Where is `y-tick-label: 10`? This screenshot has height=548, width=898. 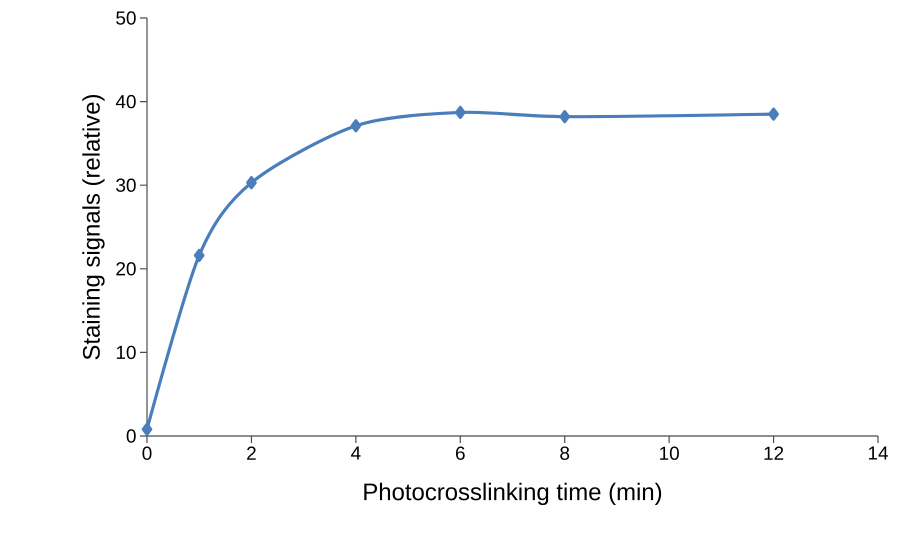
y-tick-label: 10 is located at coordinates (126, 353).